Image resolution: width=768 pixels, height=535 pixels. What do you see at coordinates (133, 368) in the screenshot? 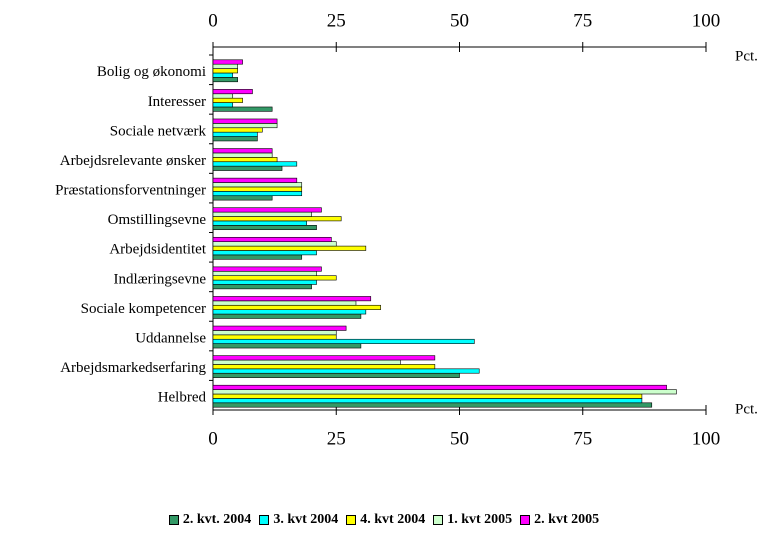
I see `y-tick-label: Arbejdsmarkedserfaring` at bounding box center [133, 368].